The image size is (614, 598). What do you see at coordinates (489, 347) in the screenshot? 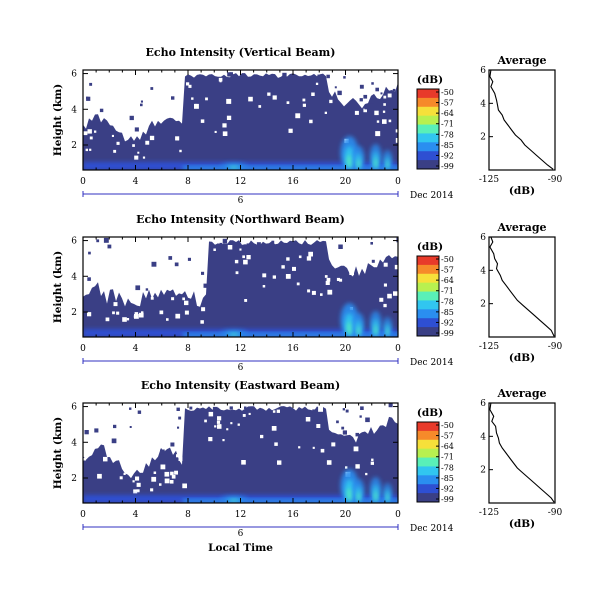
I see `profile-x-tick-label: -125` at bounding box center [489, 347].